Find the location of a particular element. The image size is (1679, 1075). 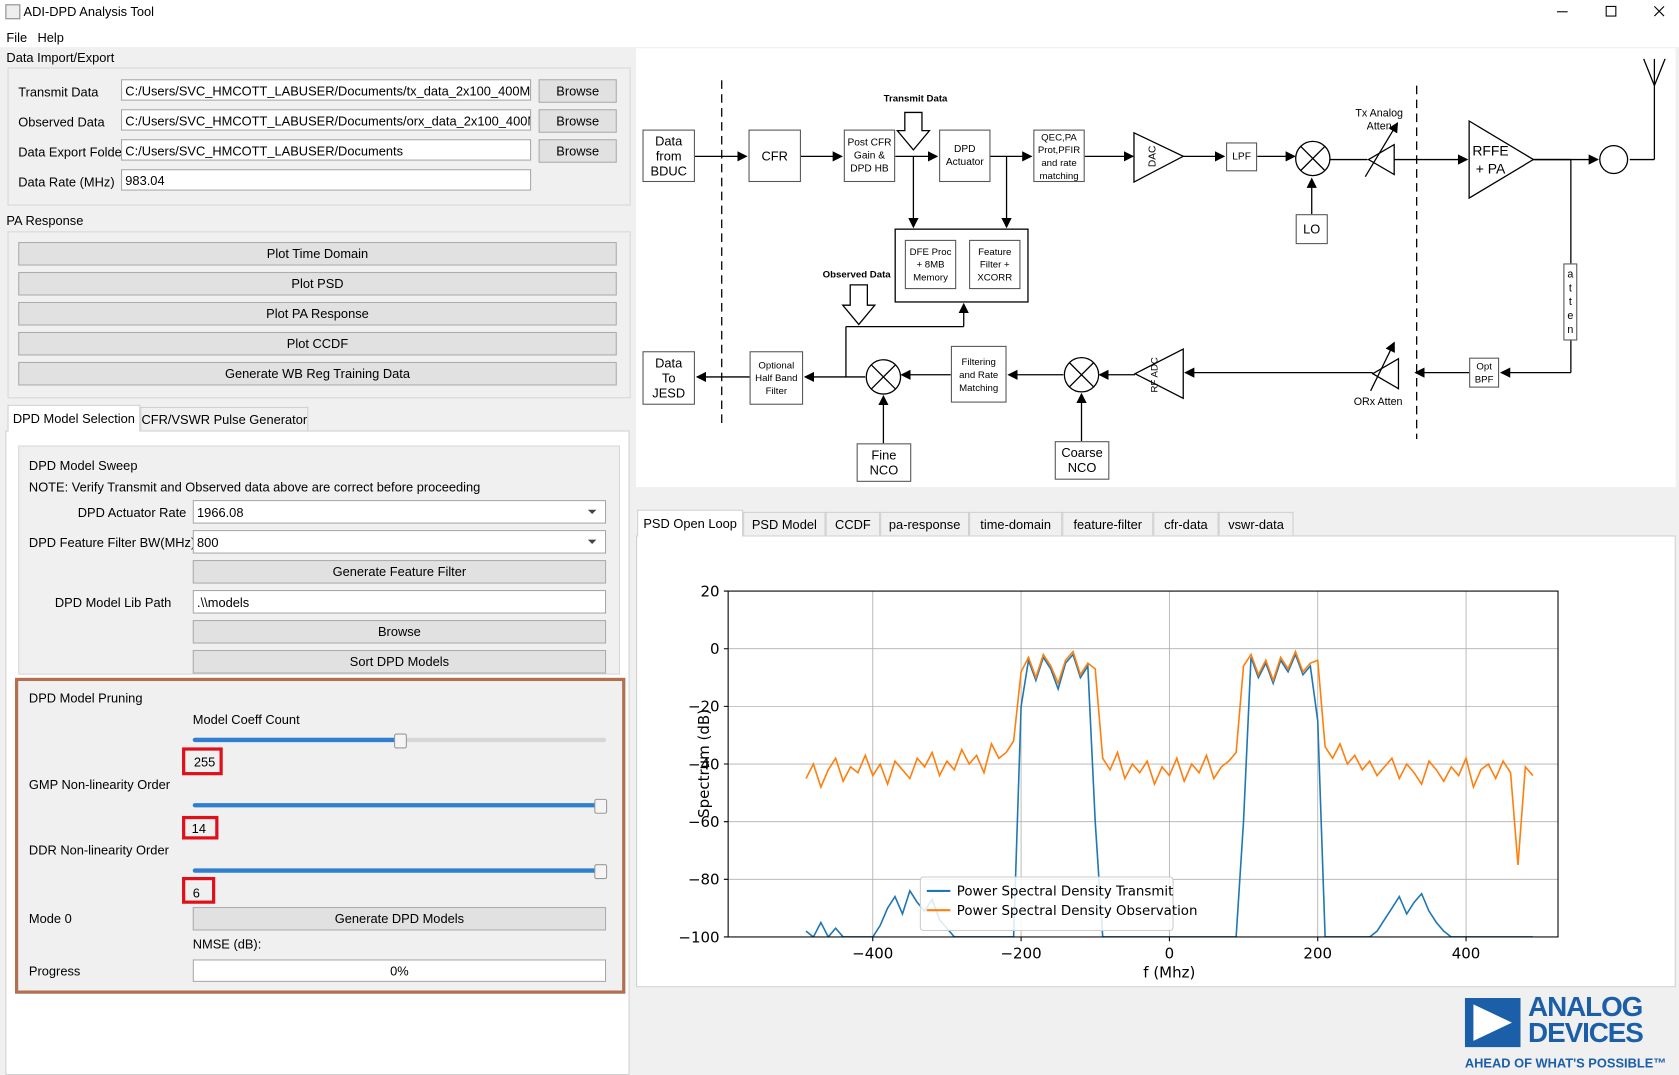

field-label: Model Coeff Count is located at coordinates (246, 719).